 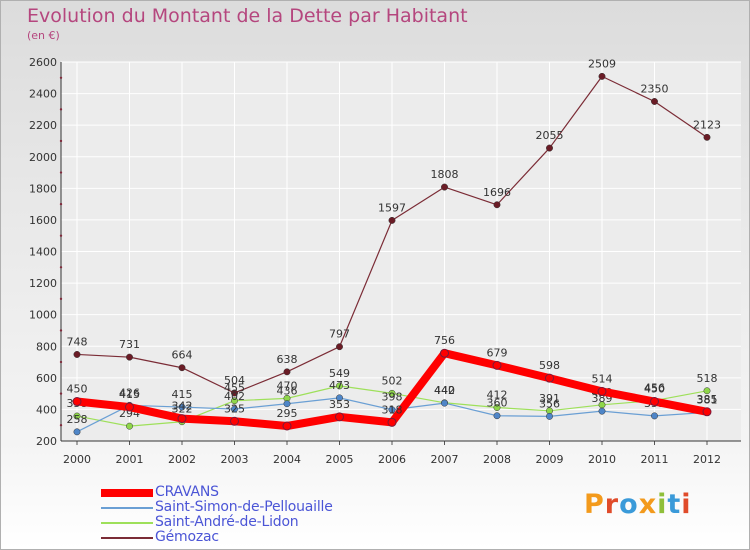 I want to click on y-tick-label: 200, so click(x=46, y=441).